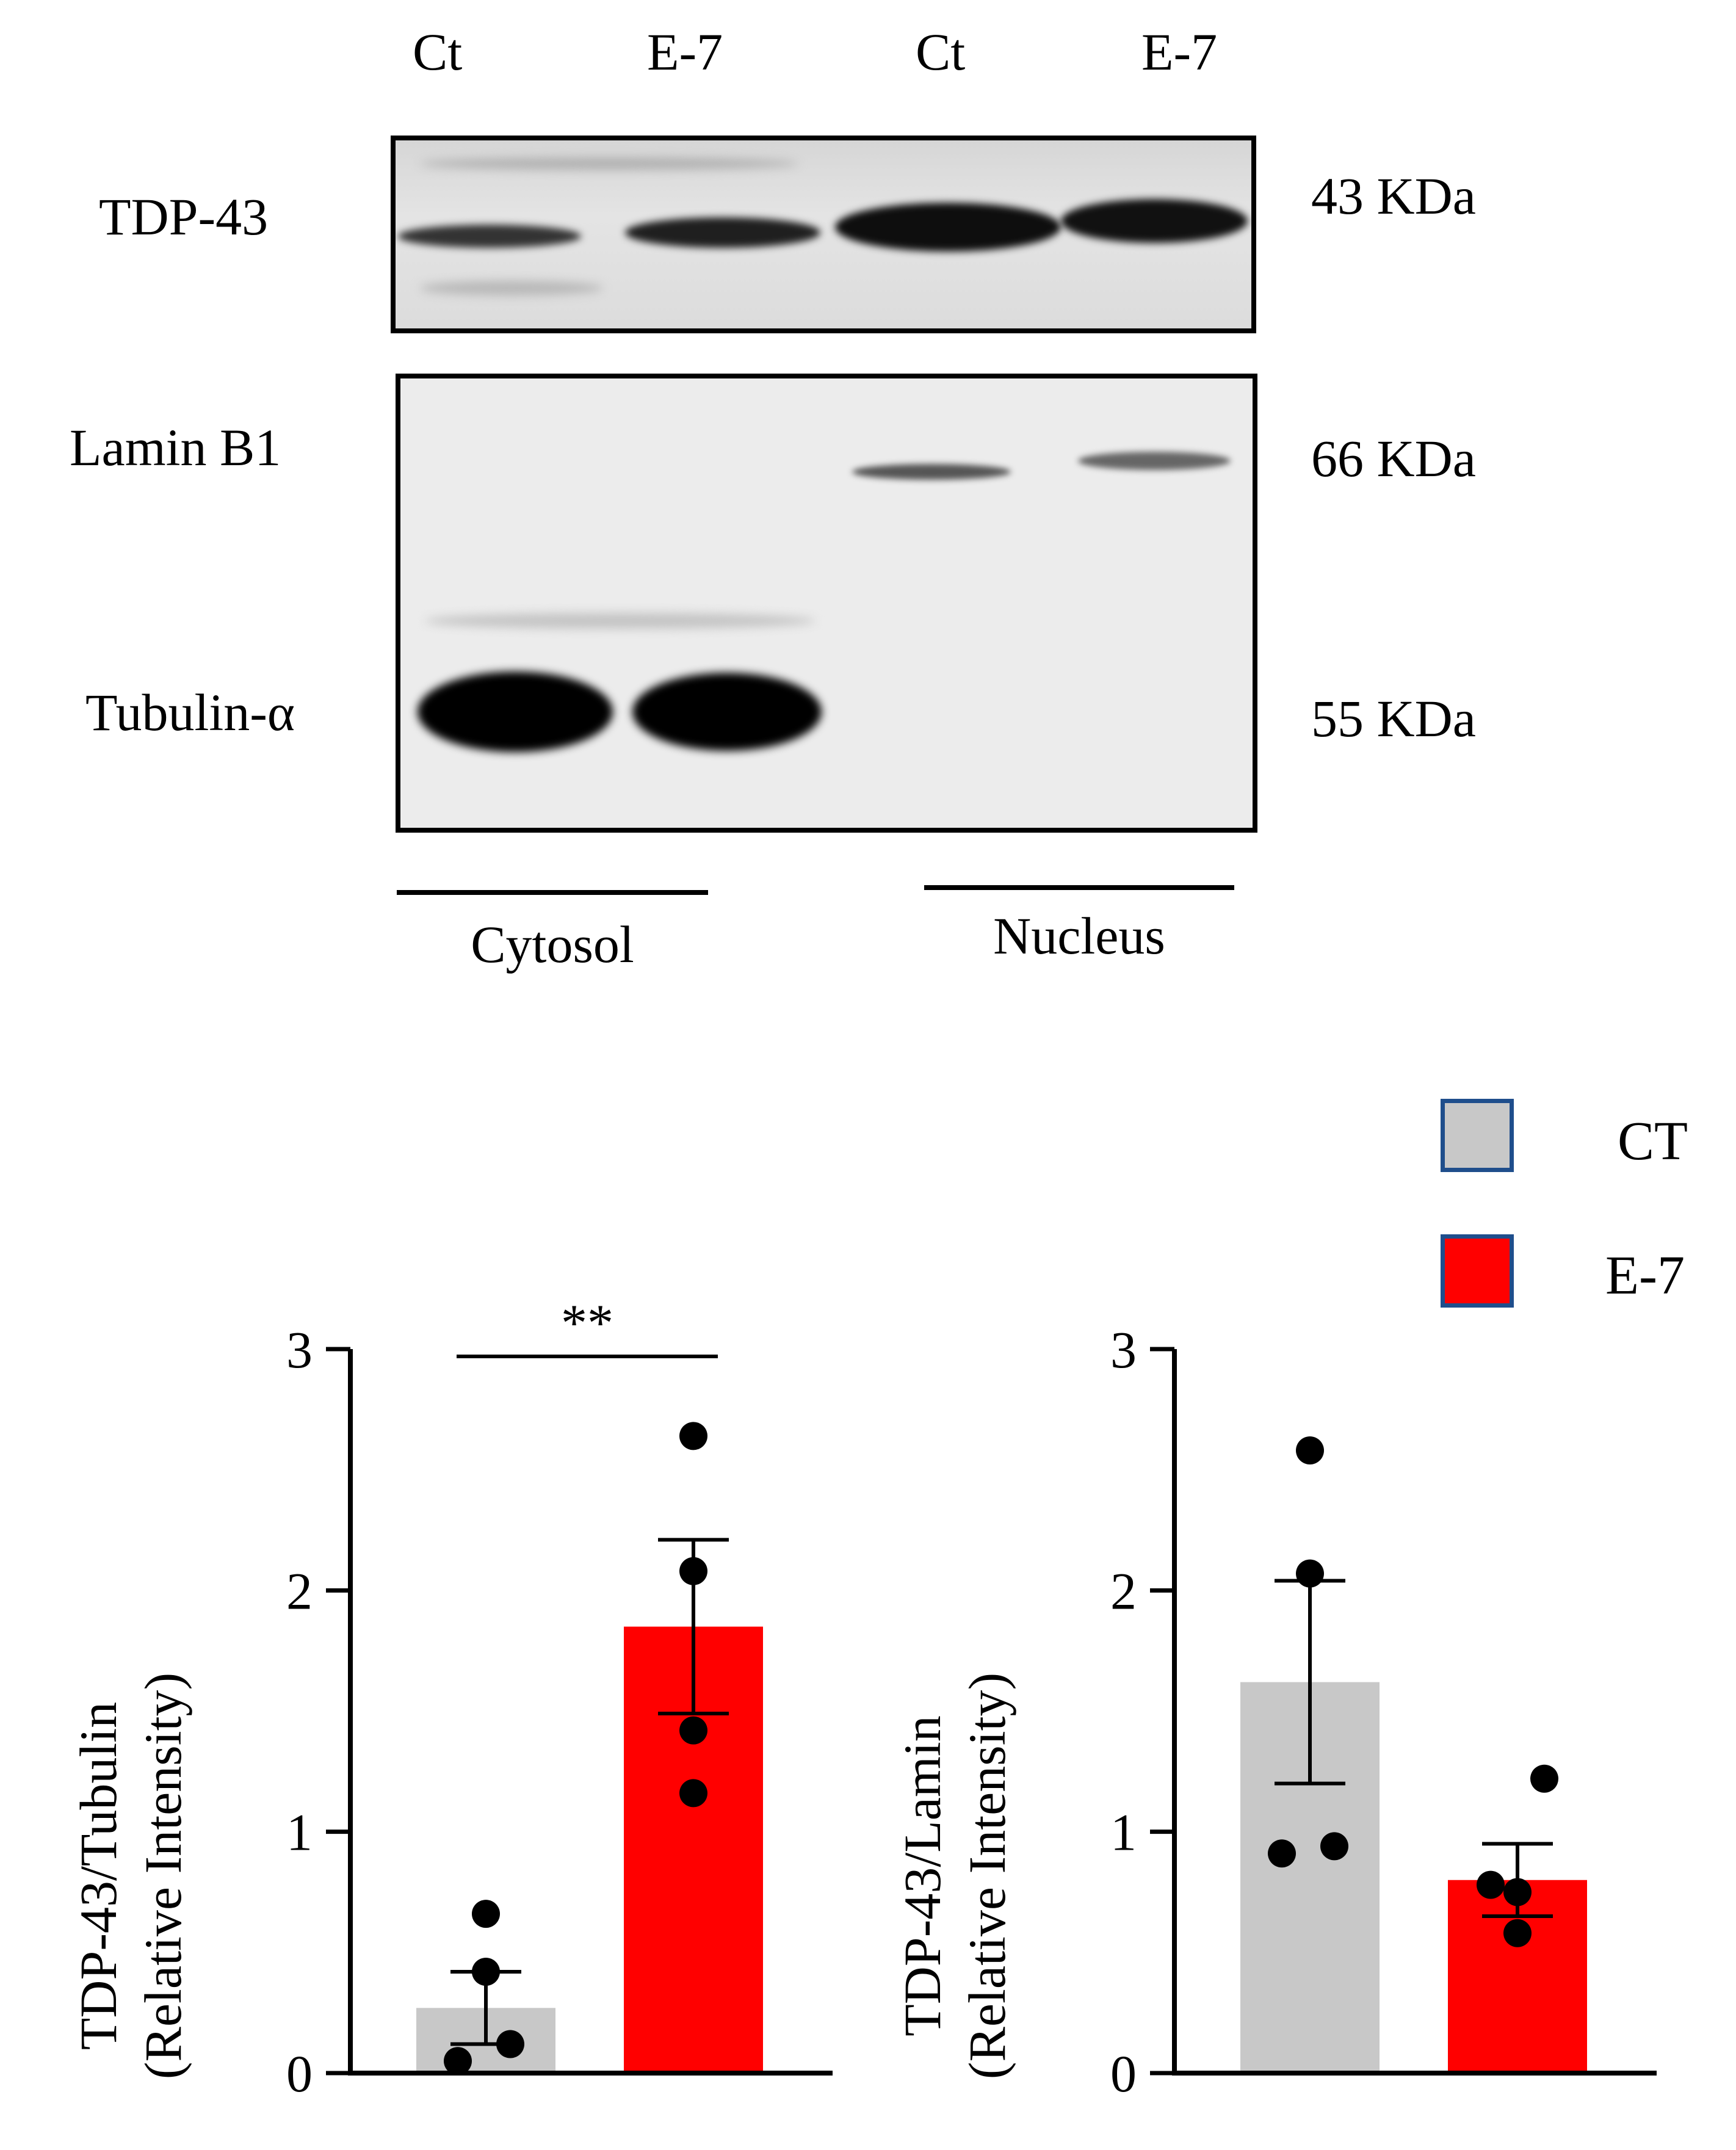 This screenshot has height=2150, width=1736. What do you see at coordinates (553, 944) in the screenshot?
I see `fraction-label-cytosol: Cytosol` at bounding box center [553, 944].